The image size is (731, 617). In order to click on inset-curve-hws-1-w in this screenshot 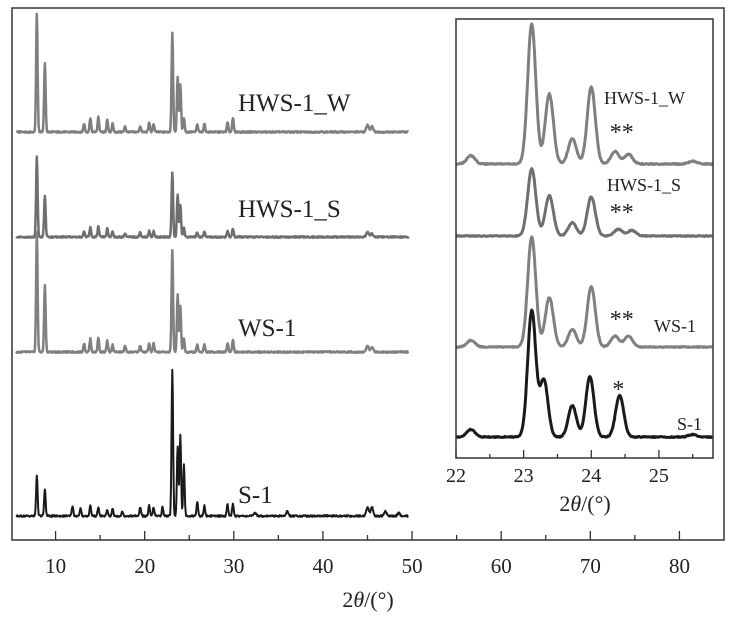, I will do `click(584, 94)`.